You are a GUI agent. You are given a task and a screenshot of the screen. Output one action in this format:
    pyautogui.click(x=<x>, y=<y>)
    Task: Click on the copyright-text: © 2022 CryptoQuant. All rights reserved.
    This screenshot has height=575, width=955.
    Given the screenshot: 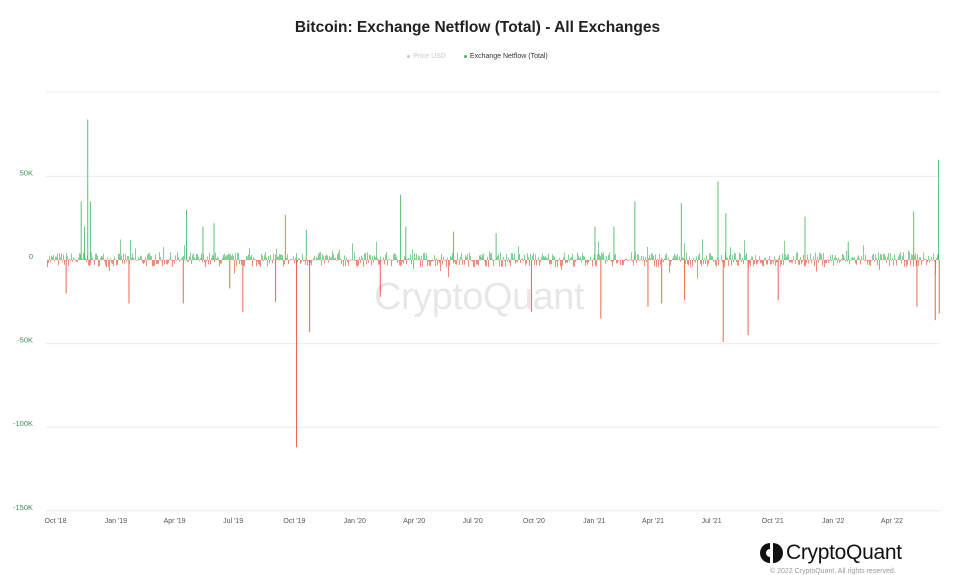 What is the action you would take?
    pyautogui.click(x=833, y=571)
    